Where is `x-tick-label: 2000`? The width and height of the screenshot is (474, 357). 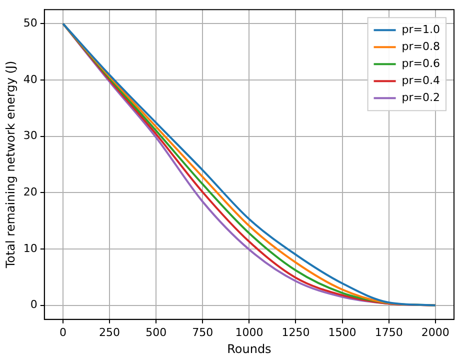
x-tick-label: 2000 is located at coordinates (435, 332).